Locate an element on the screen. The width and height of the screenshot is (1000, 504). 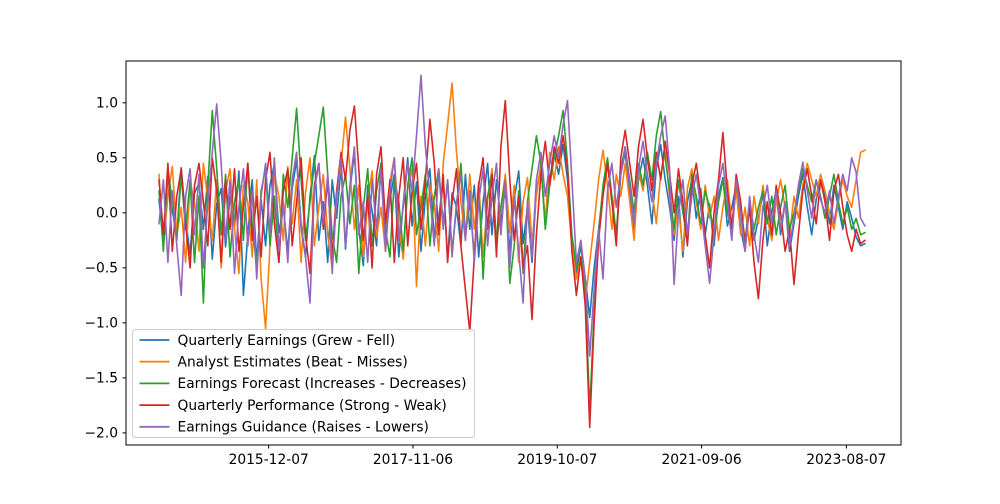
y-tick-label: −2.0 is located at coordinates (101, 434).